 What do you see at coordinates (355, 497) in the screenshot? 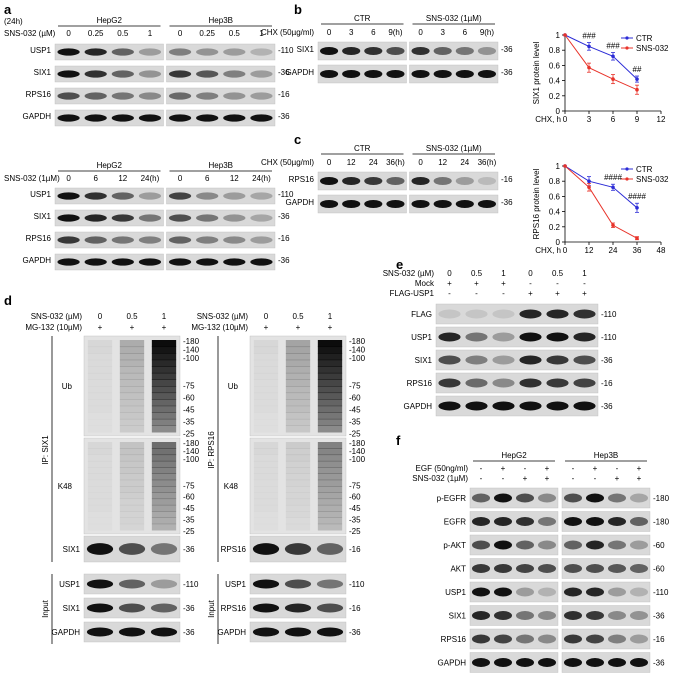
I see `mw-label: -60` at bounding box center [355, 497].